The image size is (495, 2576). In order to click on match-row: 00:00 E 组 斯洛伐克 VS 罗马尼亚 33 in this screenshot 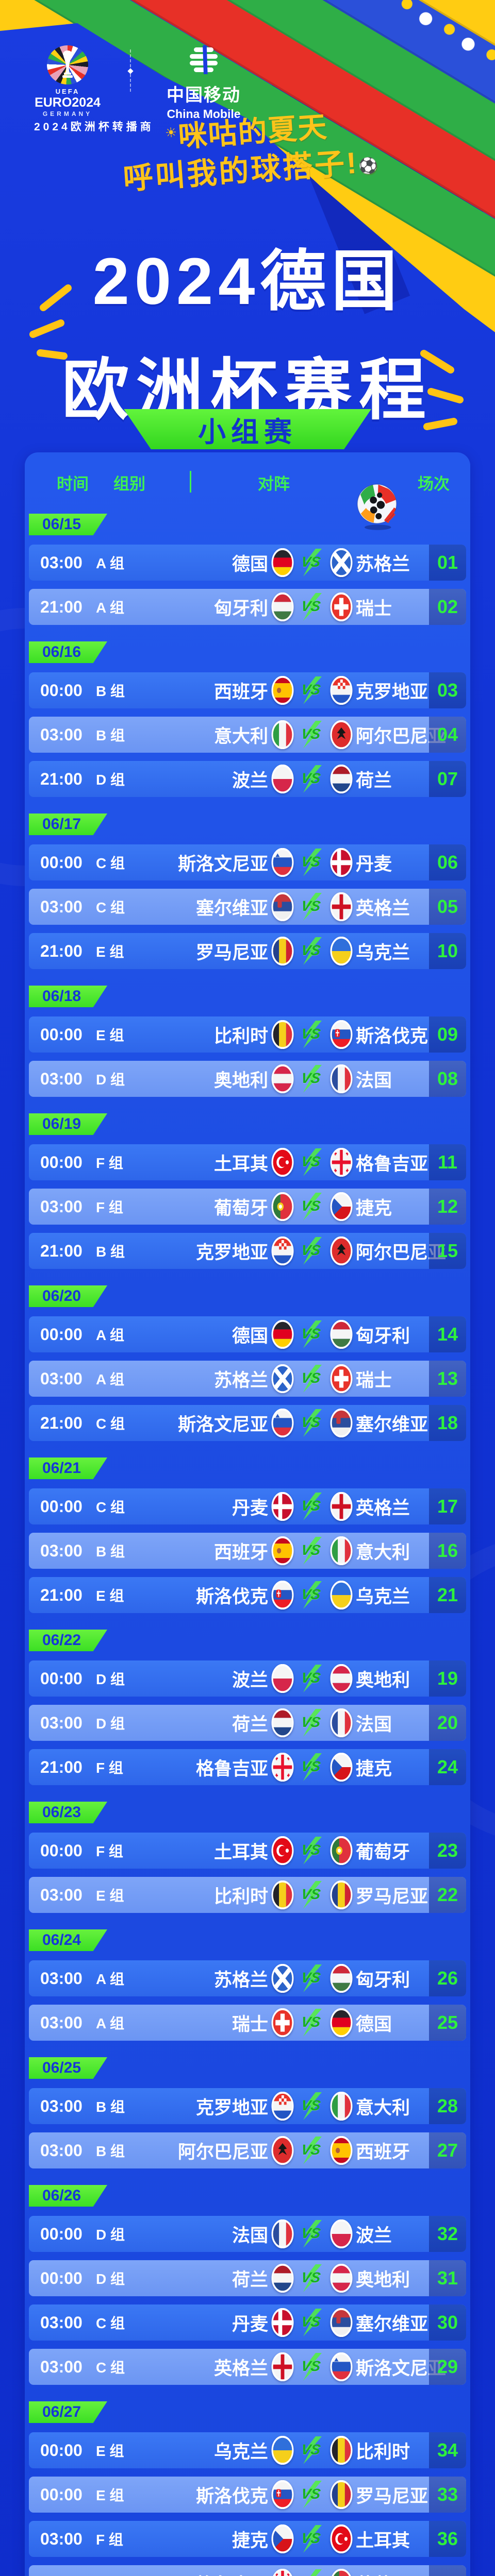, I will do `click(247, 2495)`.